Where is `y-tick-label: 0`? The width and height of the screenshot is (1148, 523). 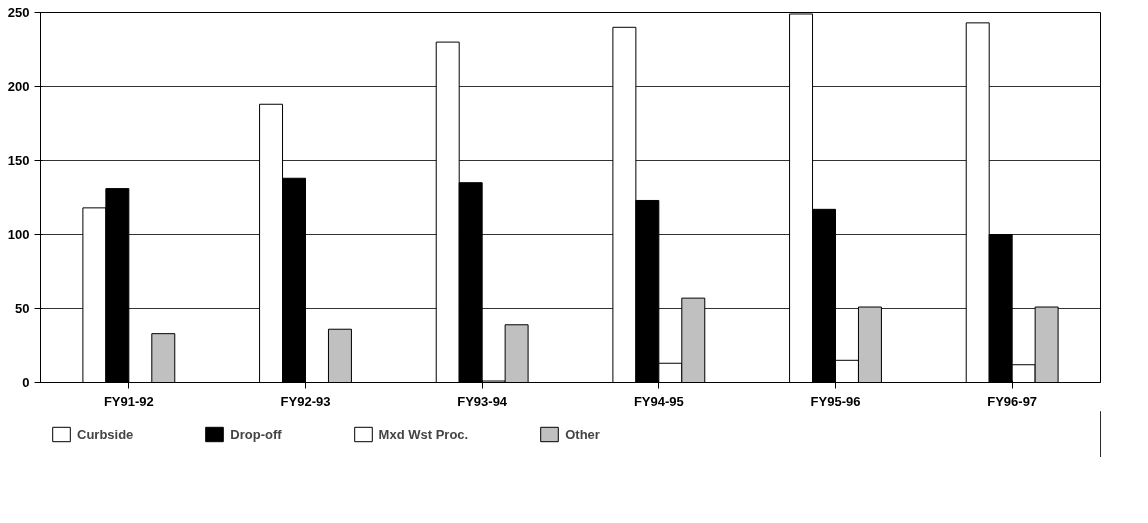
y-tick-label: 0 is located at coordinates (26, 382).